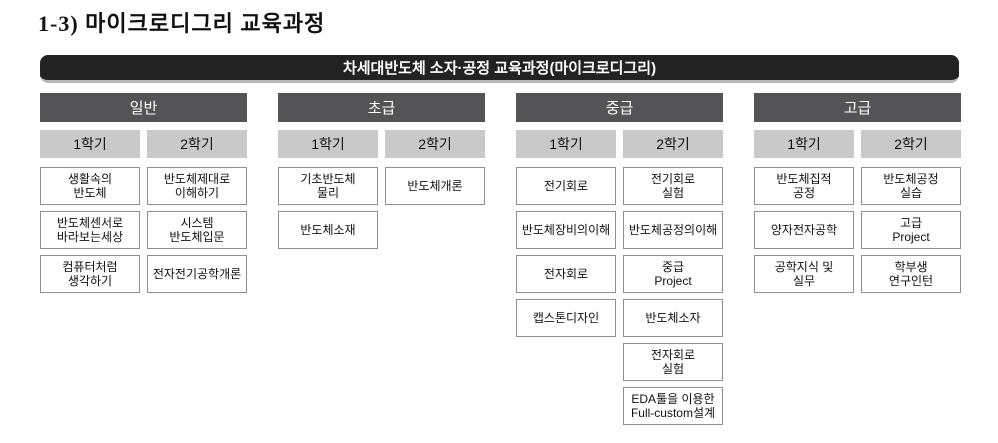 This screenshot has width=998, height=443. Describe the element at coordinates (911, 193) in the screenshot. I see `course-line: 실습` at that location.